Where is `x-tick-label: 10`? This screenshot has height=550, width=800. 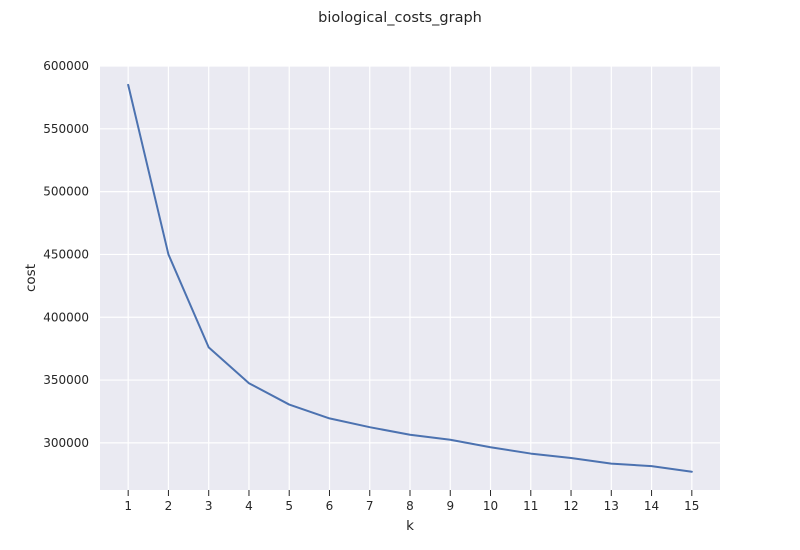
x-tick-label: 10 is located at coordinates (490, 506).